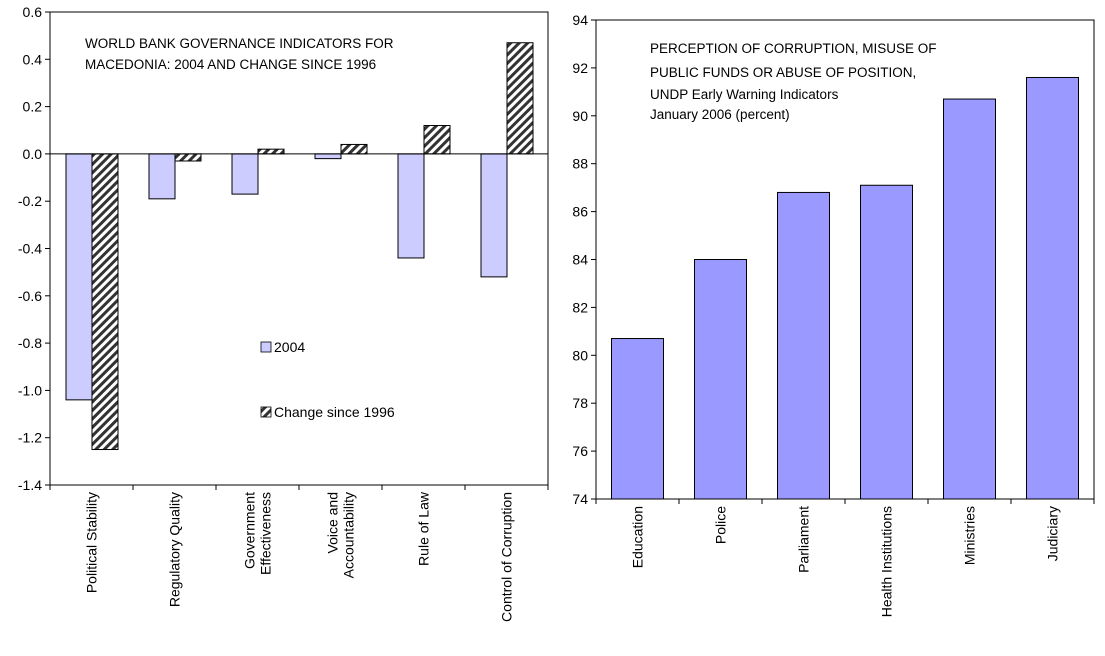  Describe the element at coordinates (580, 451) in the screenshot. I see `y-tick-label: 76` at that location.